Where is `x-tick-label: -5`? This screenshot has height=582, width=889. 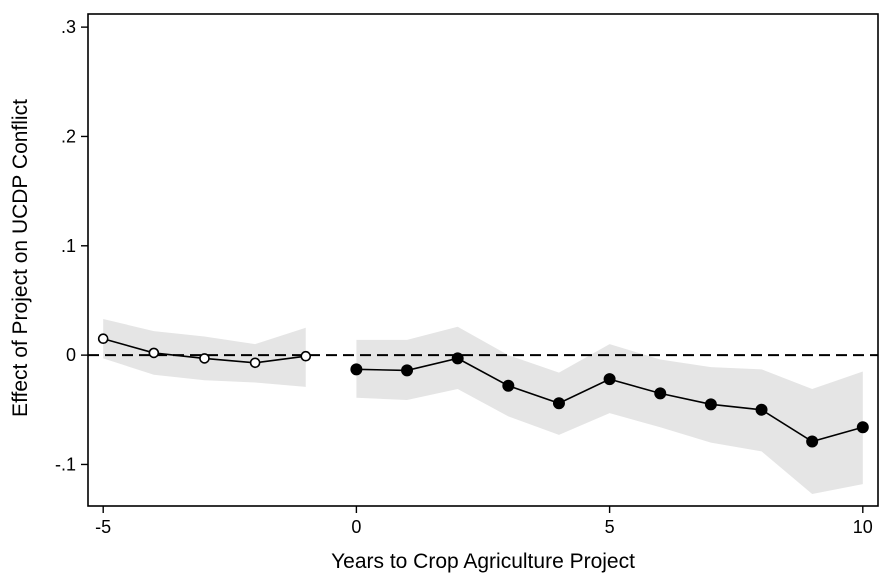
x-tick-label: -5 is located at coordinates (103, 527).